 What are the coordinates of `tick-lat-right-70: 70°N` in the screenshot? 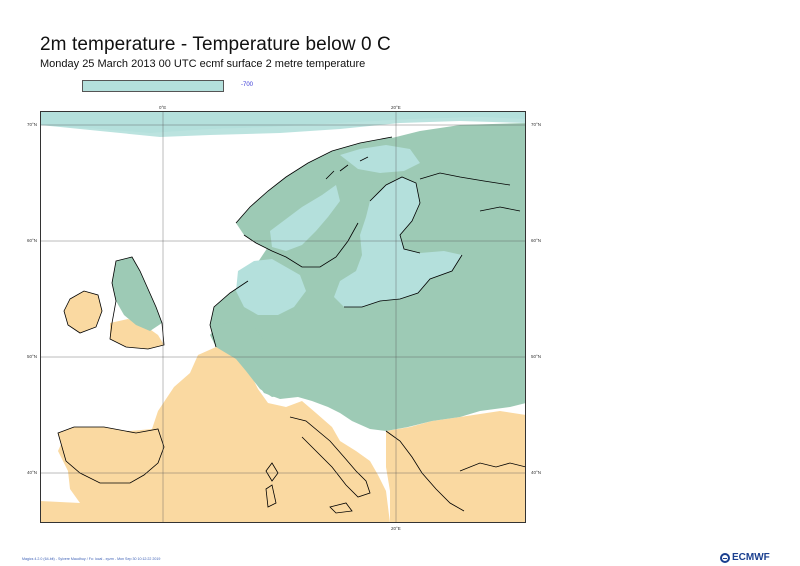 It's located at (536, 124).